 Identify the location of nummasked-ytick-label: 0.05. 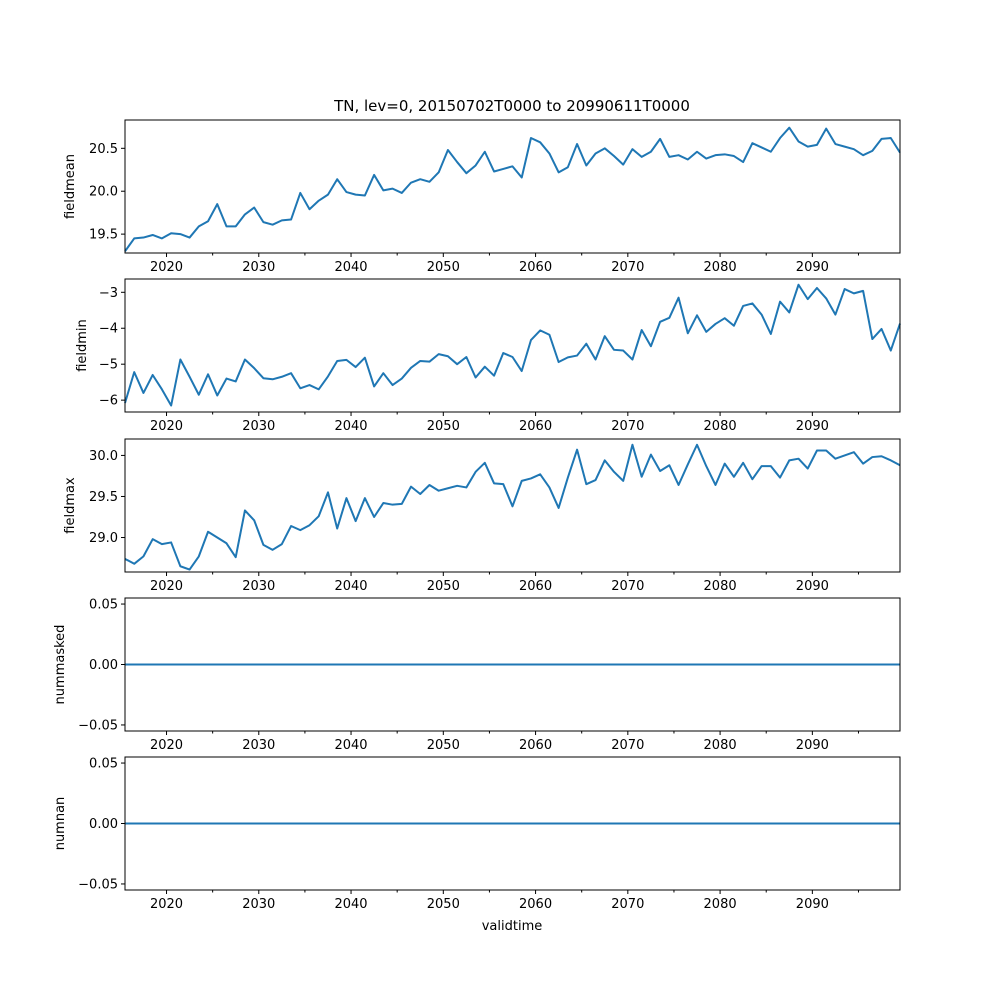
(103, 605).